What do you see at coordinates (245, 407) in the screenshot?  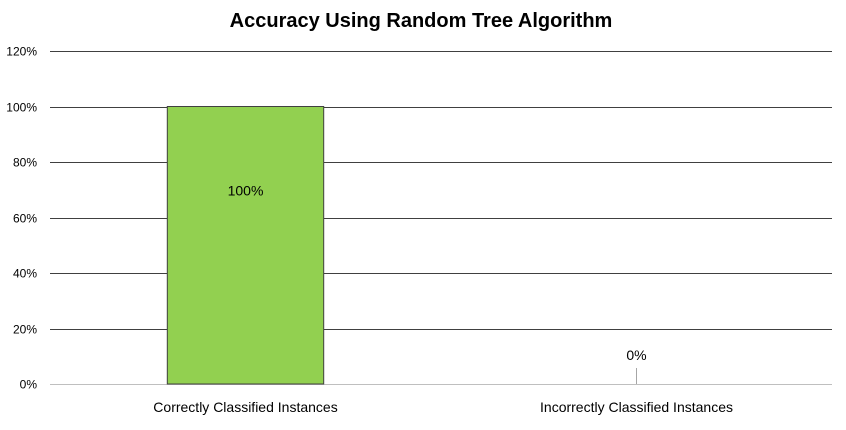 I see `x-tick-label: Correctly Classified Instances` at bounding box center [245, 407].